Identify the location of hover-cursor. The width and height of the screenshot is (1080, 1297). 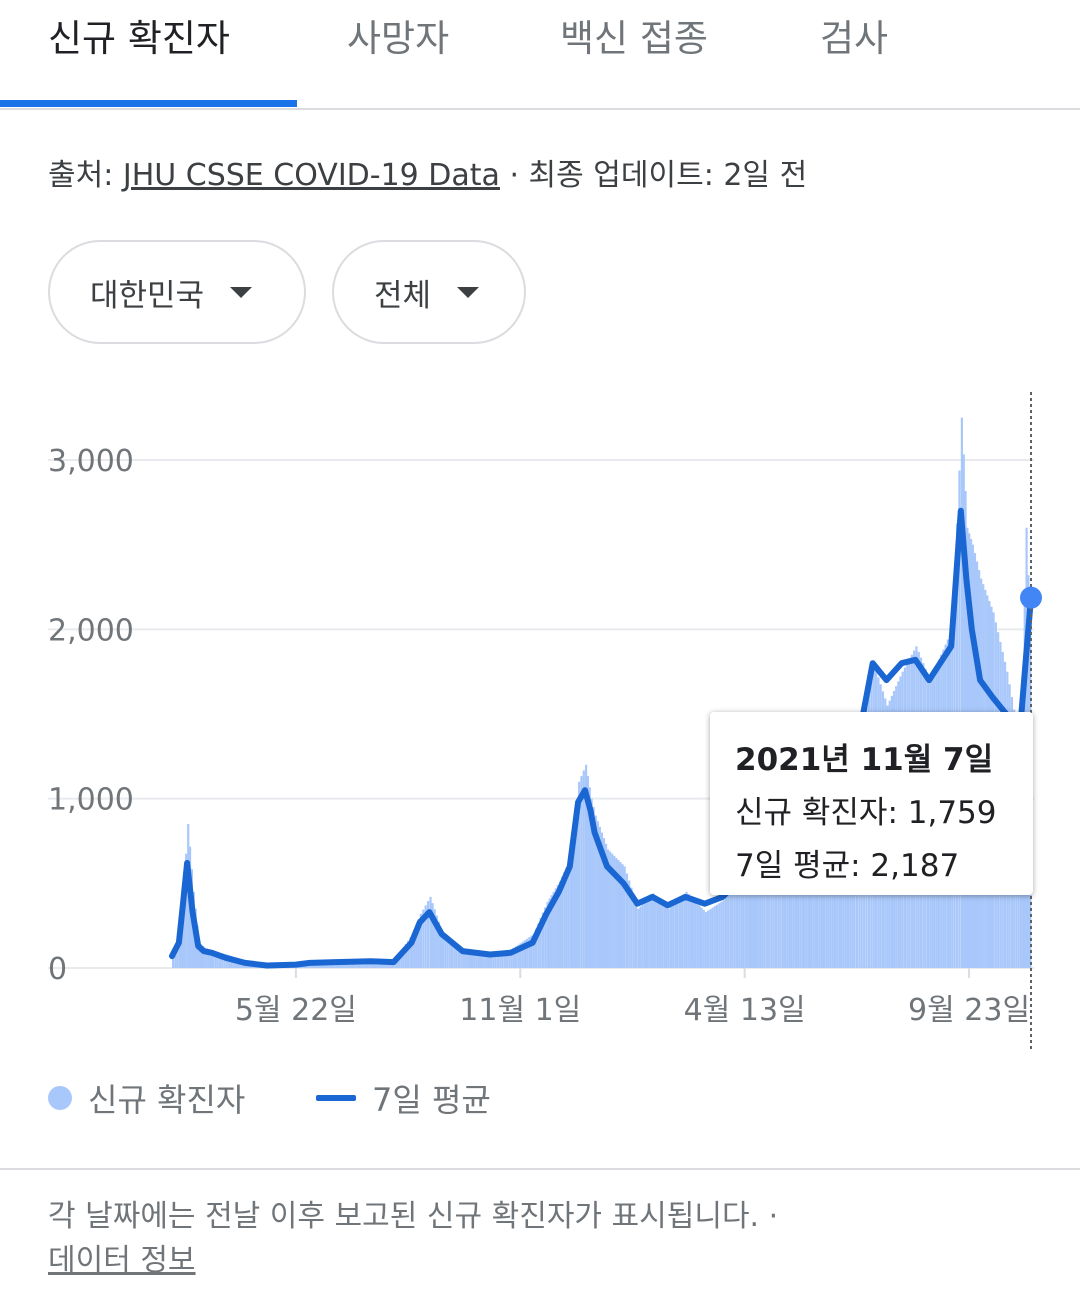
(1031, 721).